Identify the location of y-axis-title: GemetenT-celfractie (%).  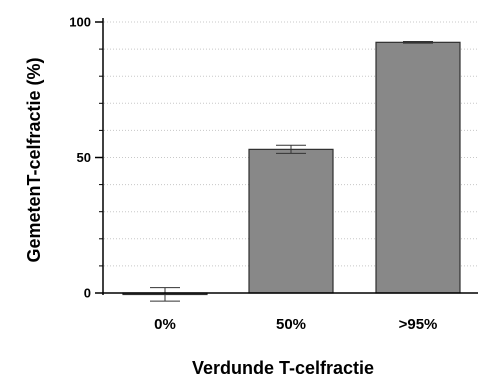
(34, 159).